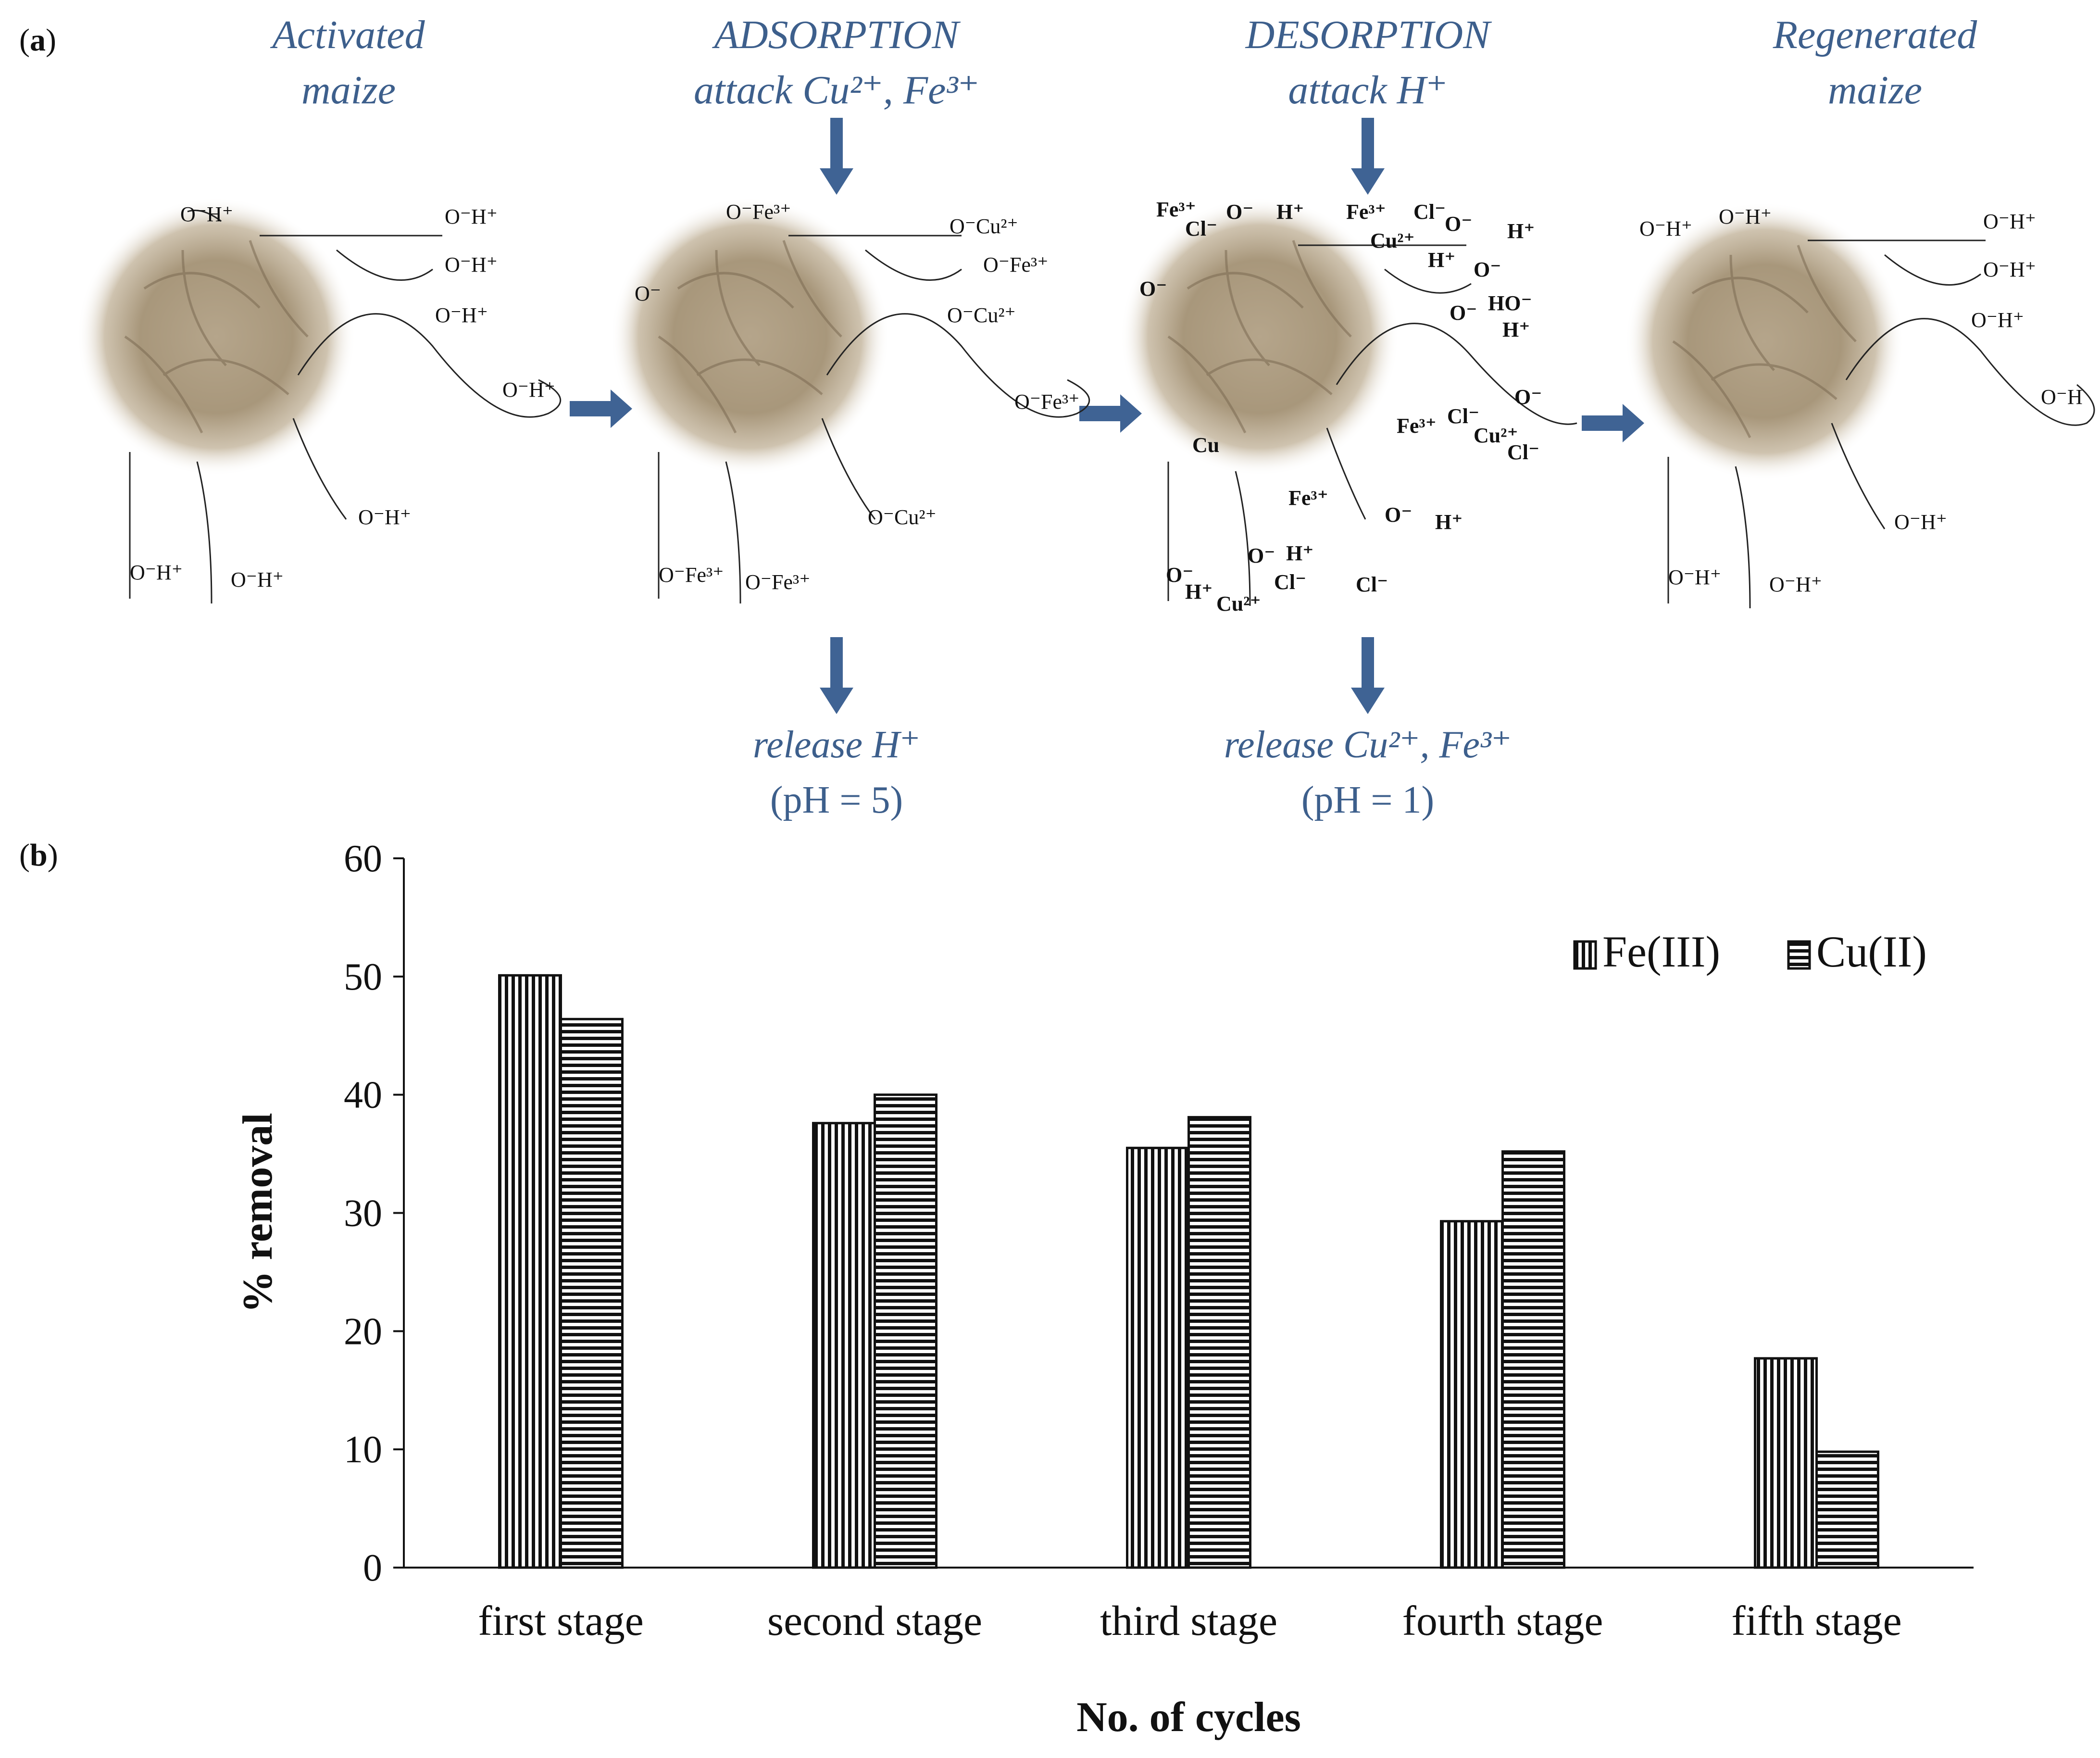 The width and height of the screenshot is (2100, 1758). I want to click on stage-title-line2: maize, so click(1875, 90).